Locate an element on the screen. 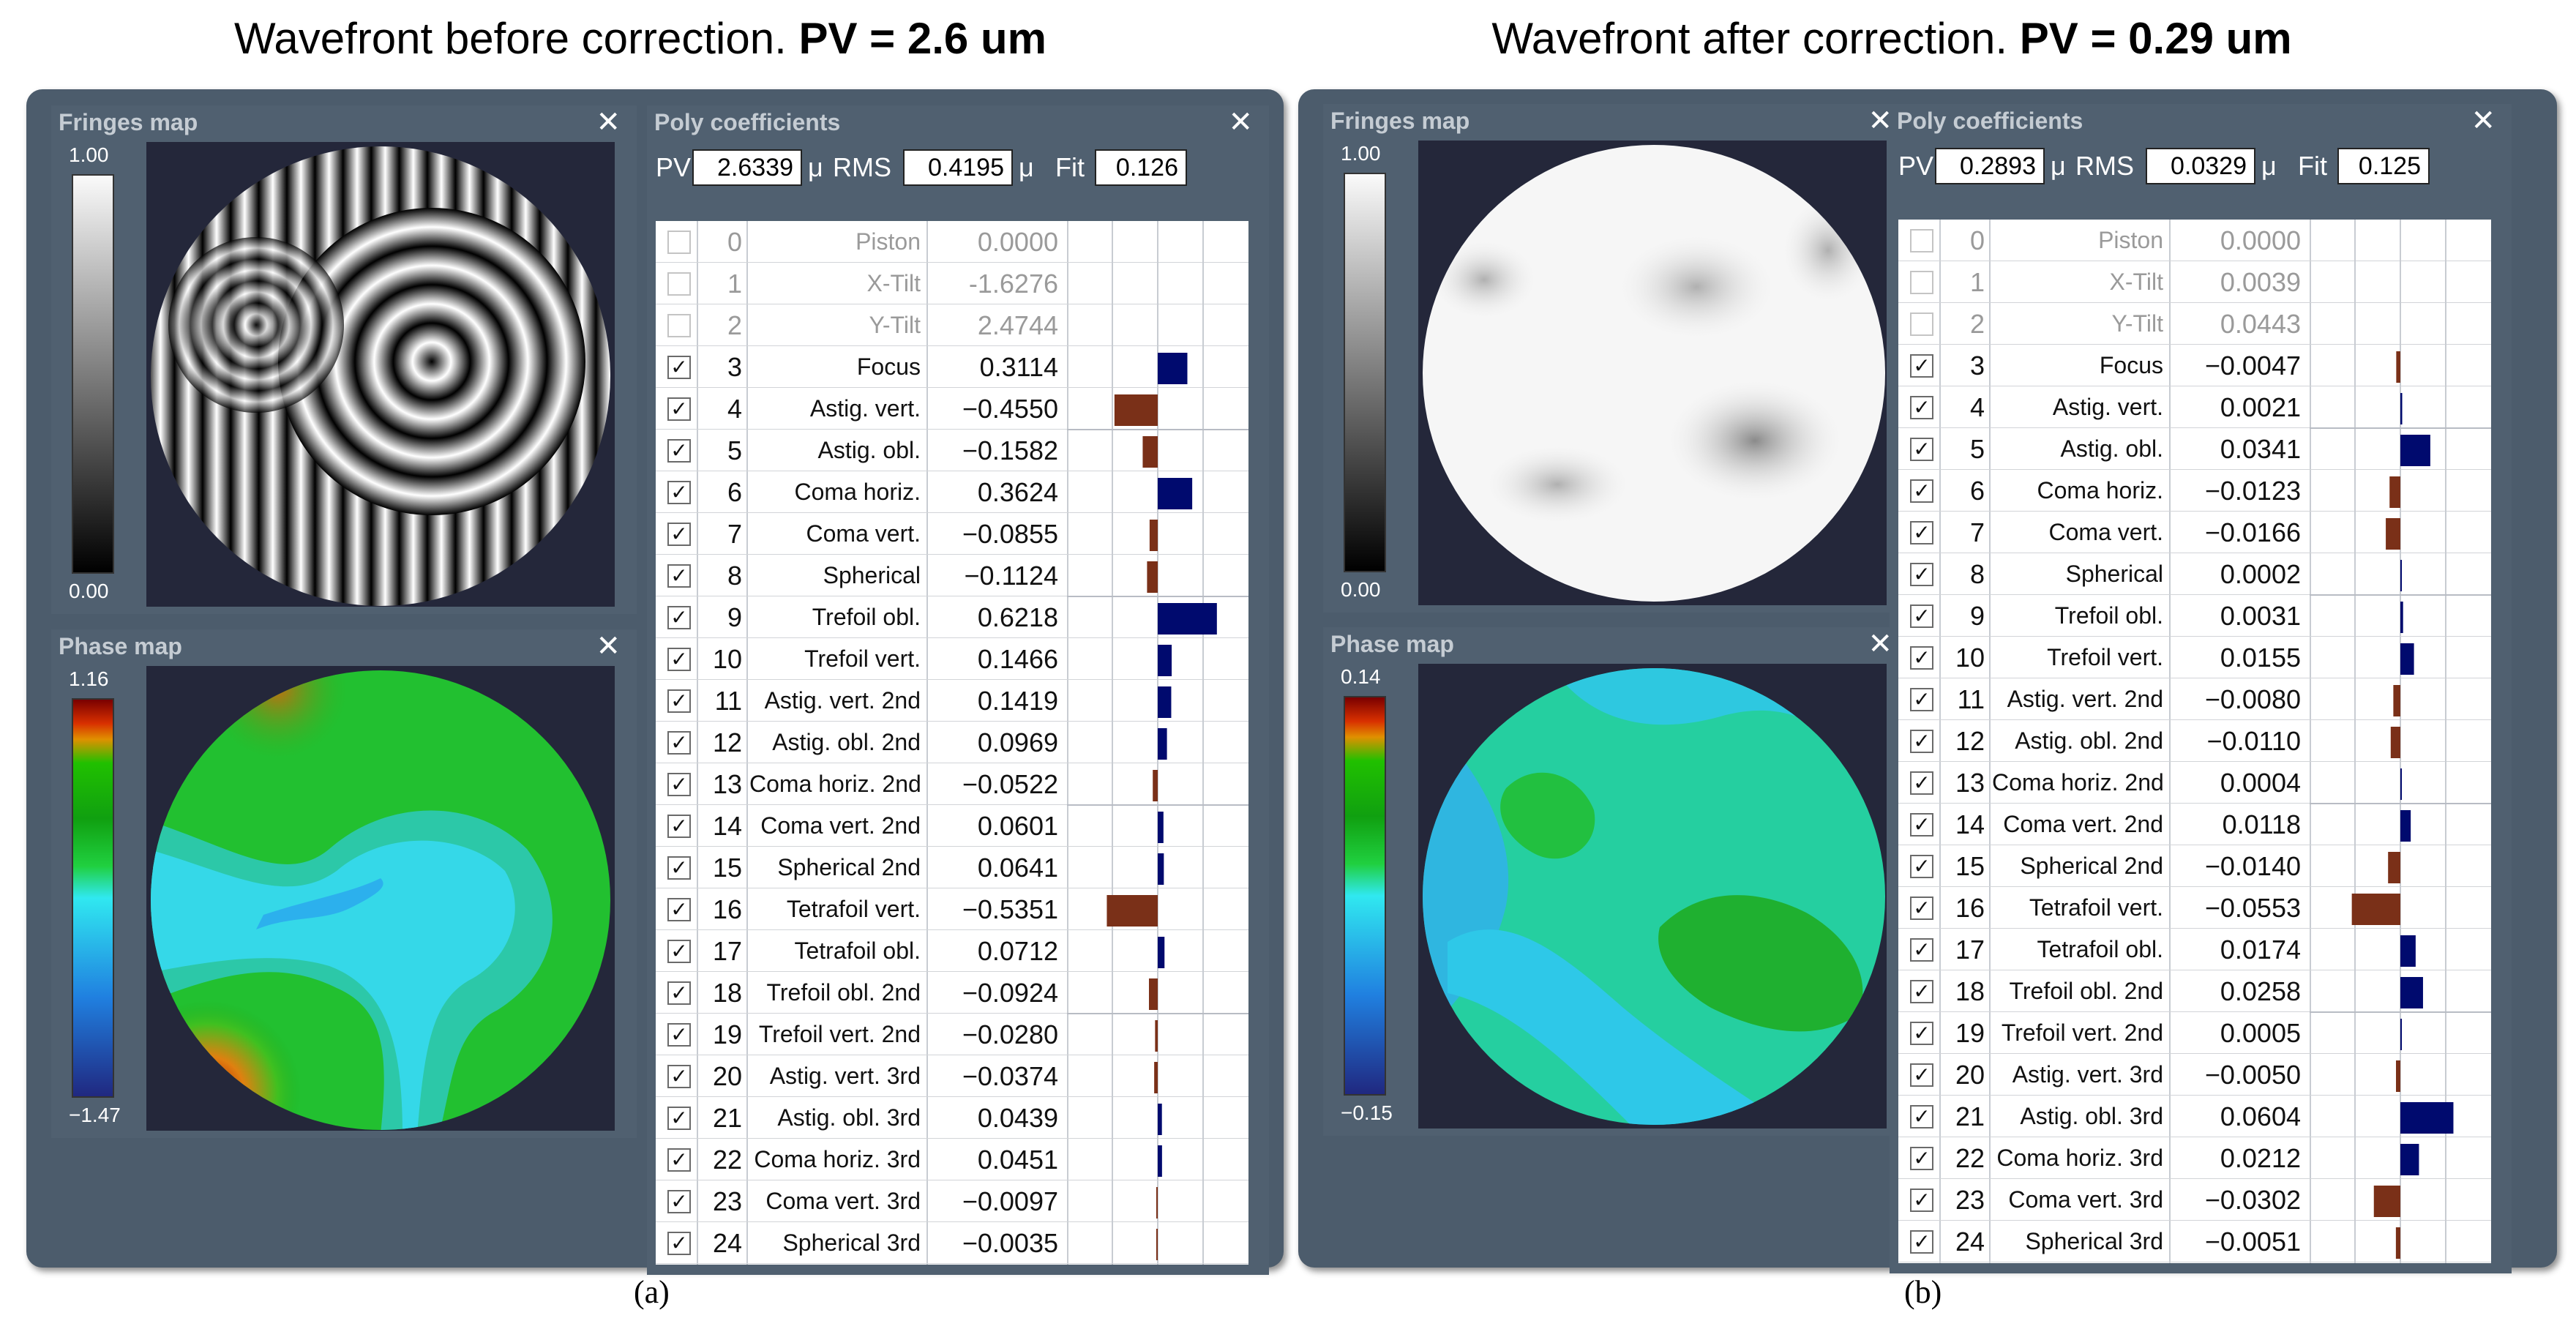 This screenshot has height=1340, width=2576. table-row: 0 Piston 0.0000 is located at coordinates (952, 242).